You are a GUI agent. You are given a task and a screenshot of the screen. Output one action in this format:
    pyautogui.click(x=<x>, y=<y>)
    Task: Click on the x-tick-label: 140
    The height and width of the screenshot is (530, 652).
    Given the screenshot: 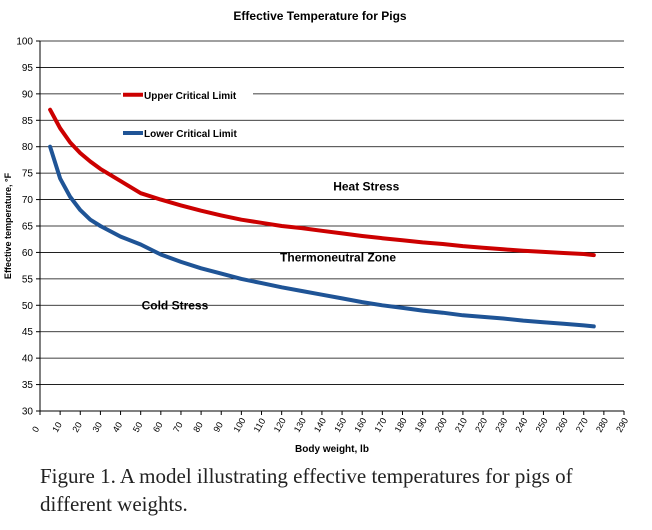 What is the action you would take?
    pyautogui.click(x=320, y=425)
    